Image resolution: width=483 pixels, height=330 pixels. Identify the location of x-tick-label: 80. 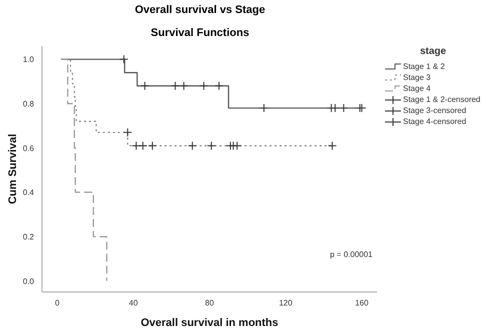
(209, 303).